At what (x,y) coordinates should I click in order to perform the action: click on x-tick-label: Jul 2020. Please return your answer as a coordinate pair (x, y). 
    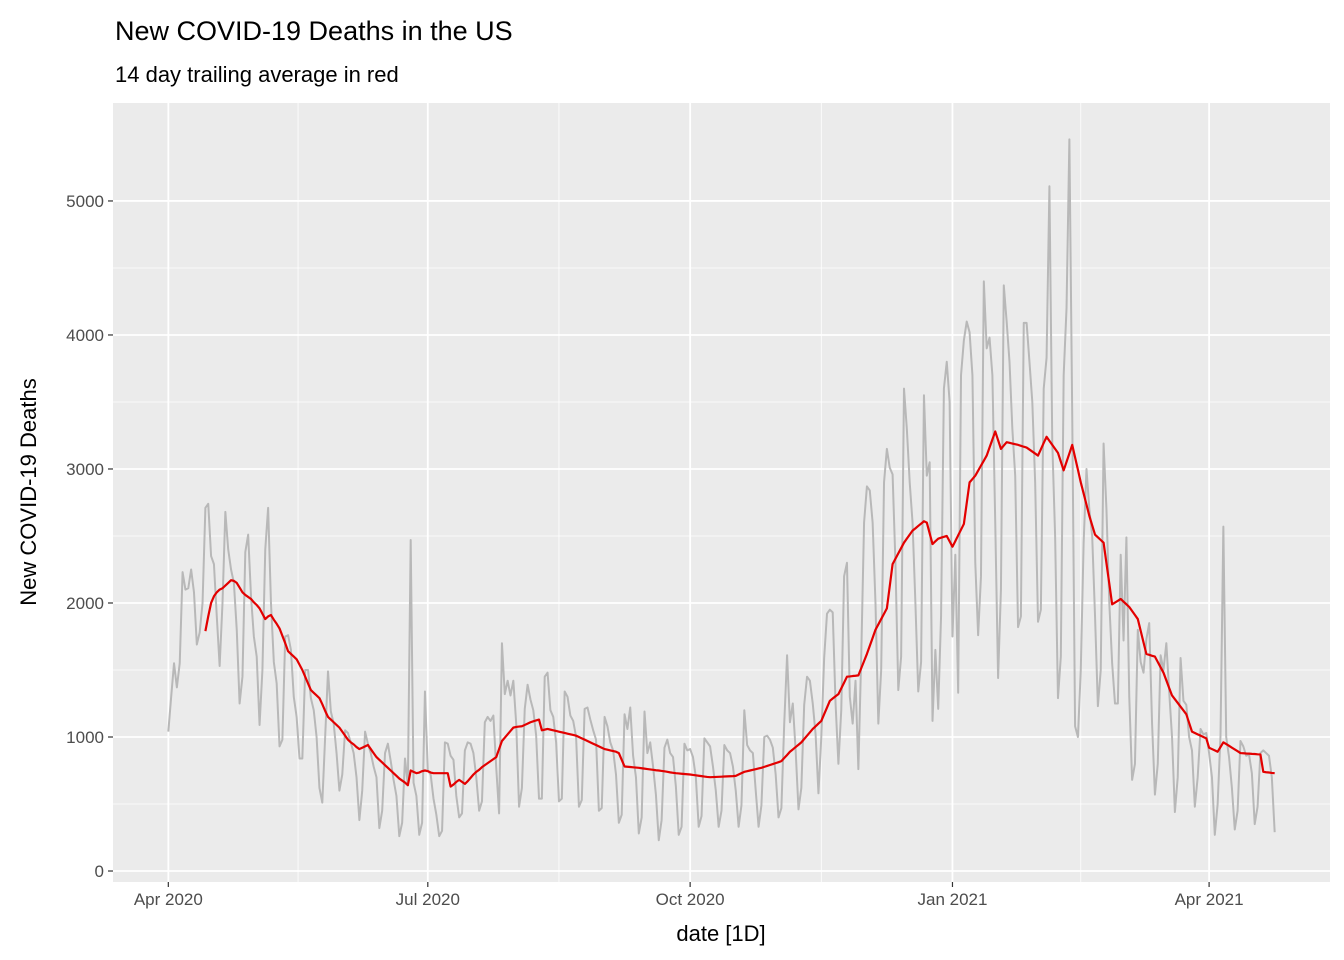
    Looking at the image, I should click on (428, 899).